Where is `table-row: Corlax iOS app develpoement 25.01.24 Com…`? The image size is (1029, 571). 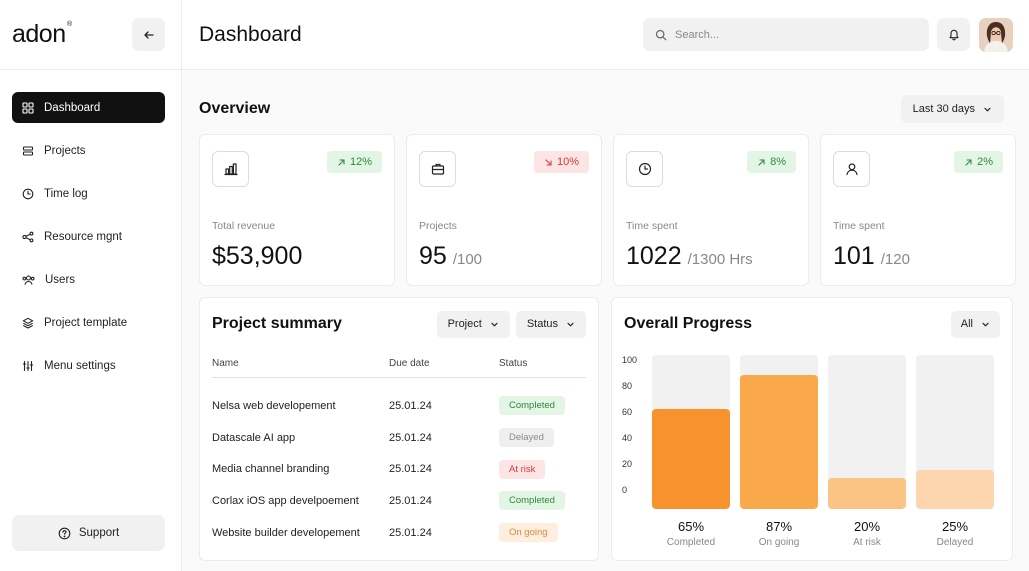 table-row: Corlax iOS app develpoement 25.01.24 Com… is located at coordinates (399, 501).